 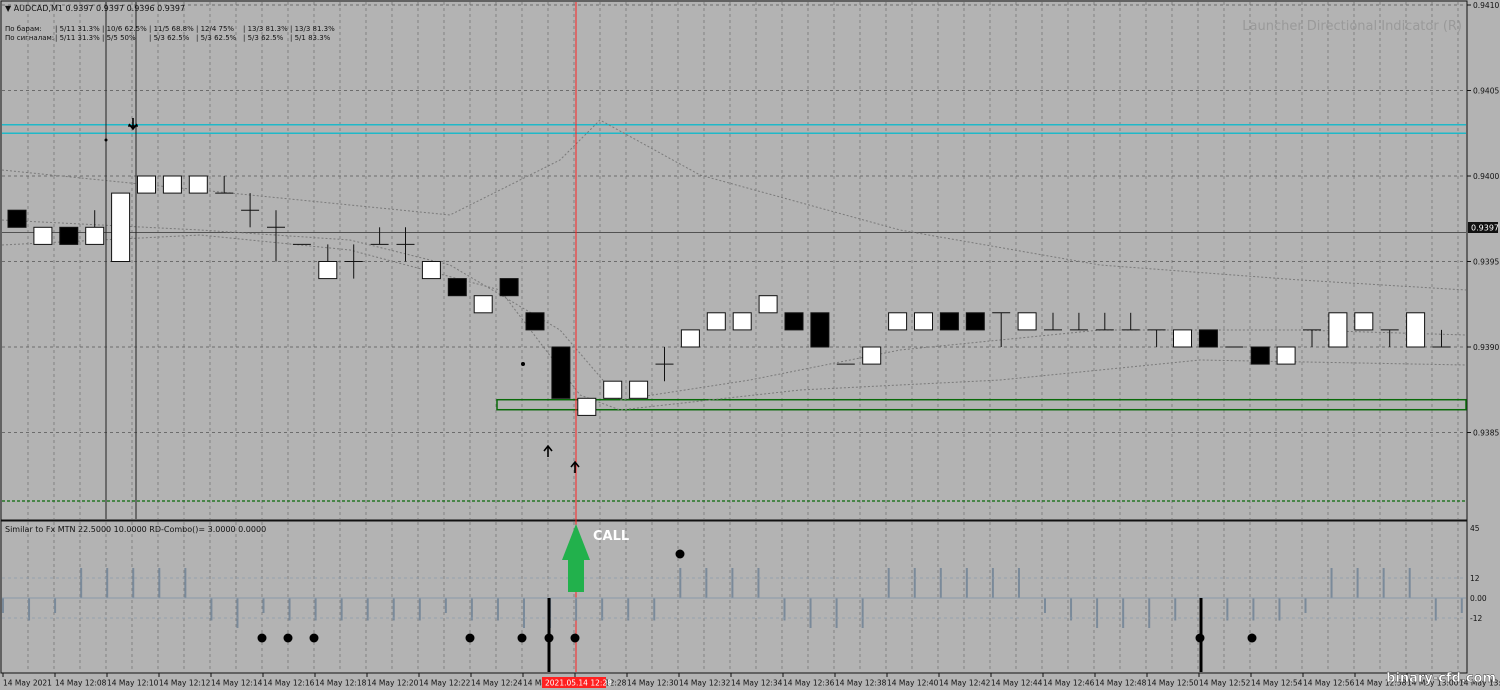 What do you see at coordinates (965, 683) in the screenshot?
I see `time-tick-label: 14 May 12:42` at bounding box center [965, 683].